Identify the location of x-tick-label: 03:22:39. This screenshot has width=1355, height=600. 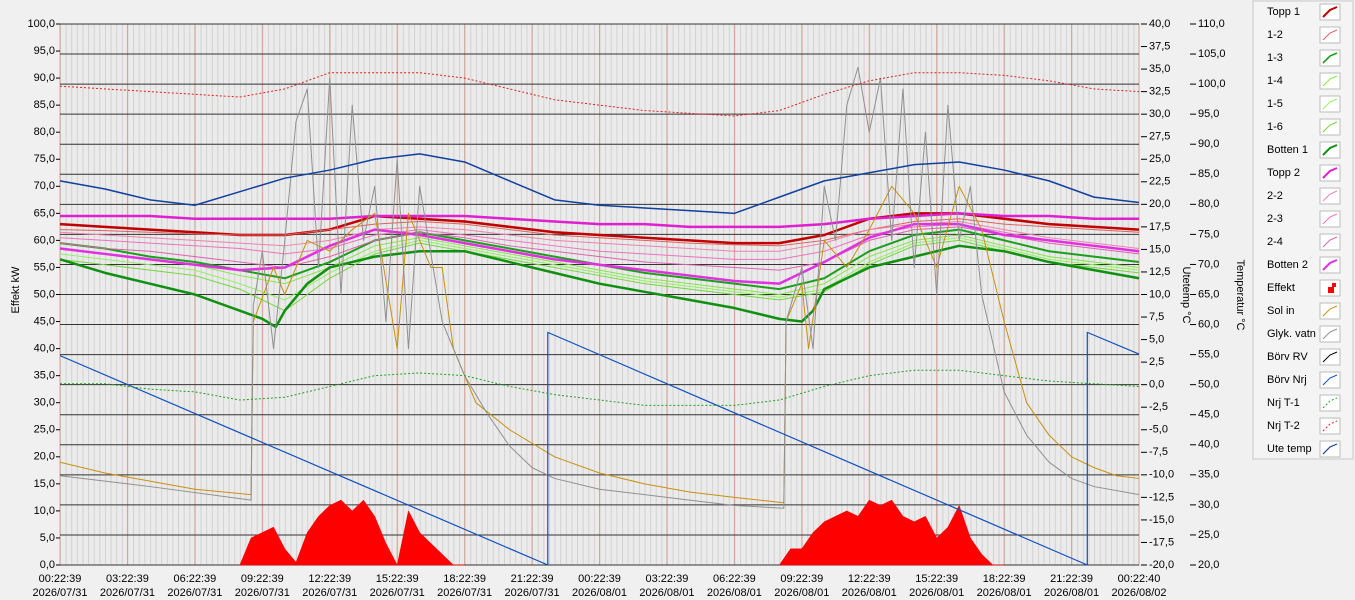
(127, 579).